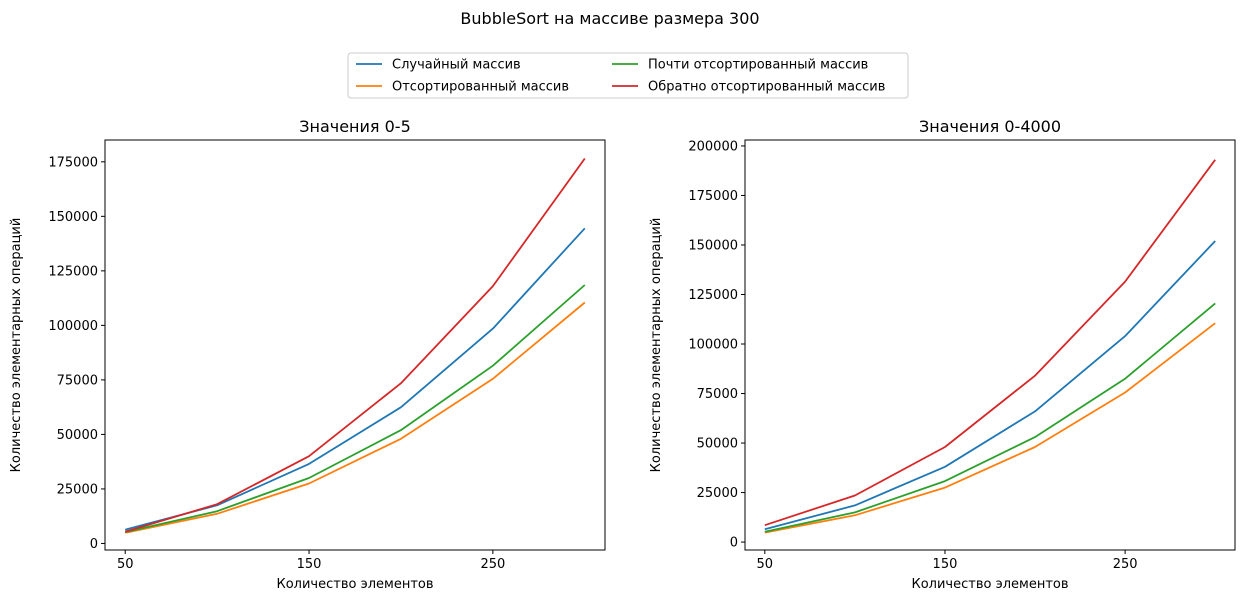 The width and height of the screenshot is (1253, 600). I want to click on legend-item-1: Случайный массив, so click(438, 65).